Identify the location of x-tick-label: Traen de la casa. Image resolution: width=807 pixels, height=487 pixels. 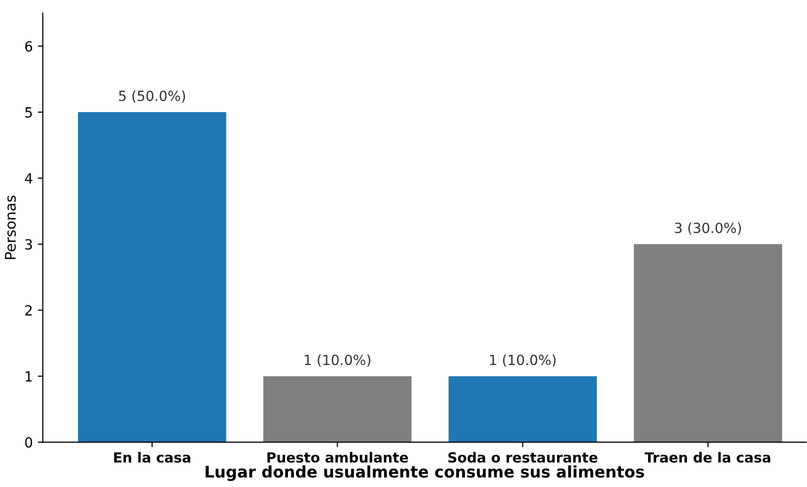
(707, 457).